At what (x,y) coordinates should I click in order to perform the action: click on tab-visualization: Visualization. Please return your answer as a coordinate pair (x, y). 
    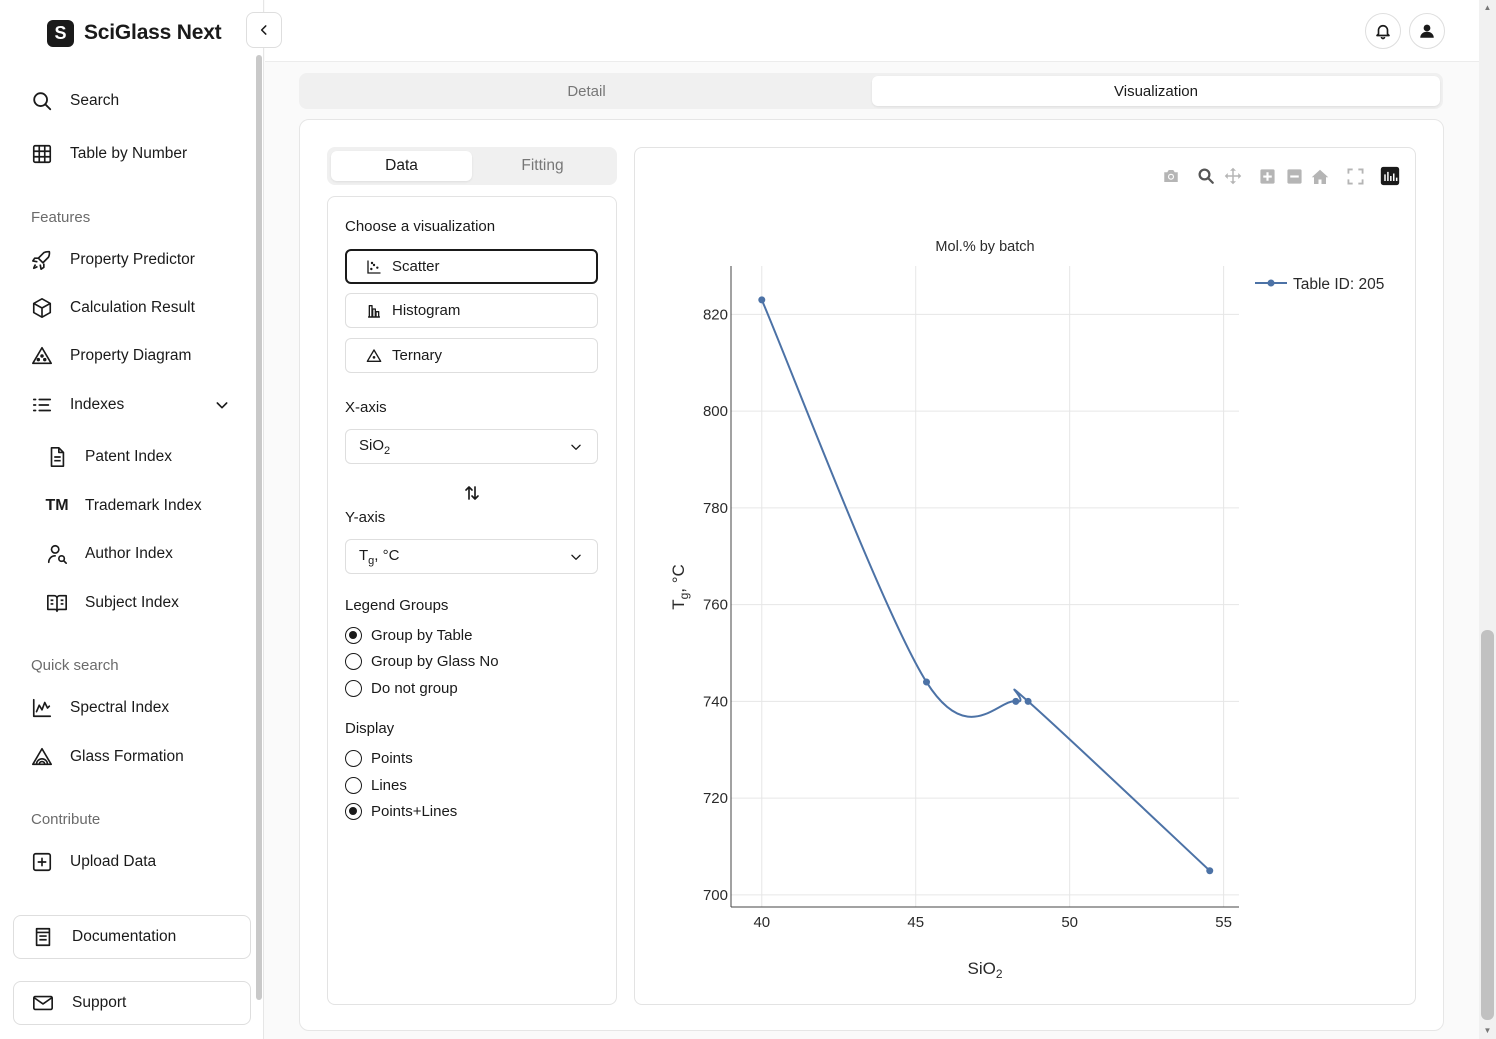
    Looking at the image, I should click on (1156, 91).